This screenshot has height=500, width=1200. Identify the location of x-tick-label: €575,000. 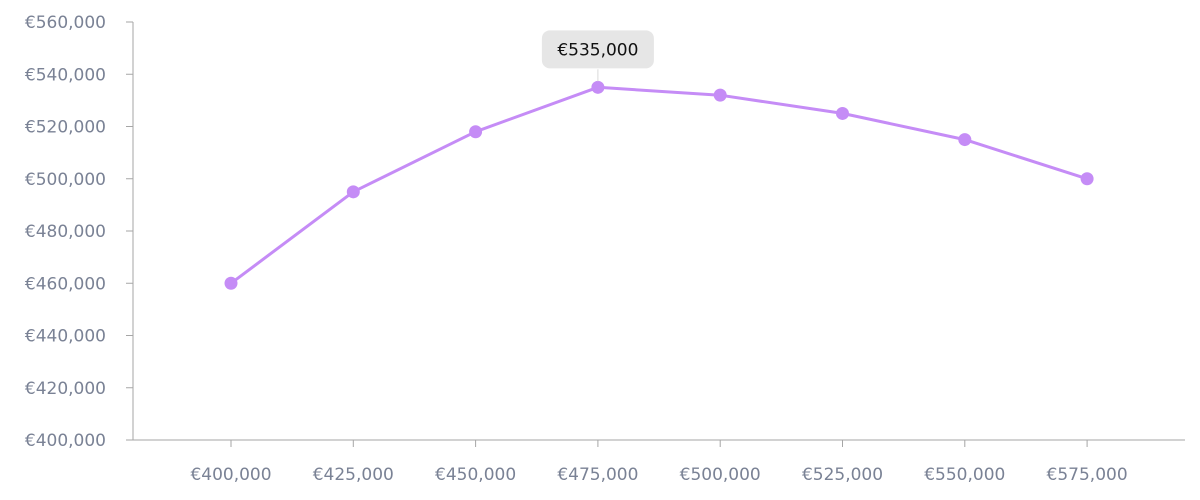
(1087, 475).